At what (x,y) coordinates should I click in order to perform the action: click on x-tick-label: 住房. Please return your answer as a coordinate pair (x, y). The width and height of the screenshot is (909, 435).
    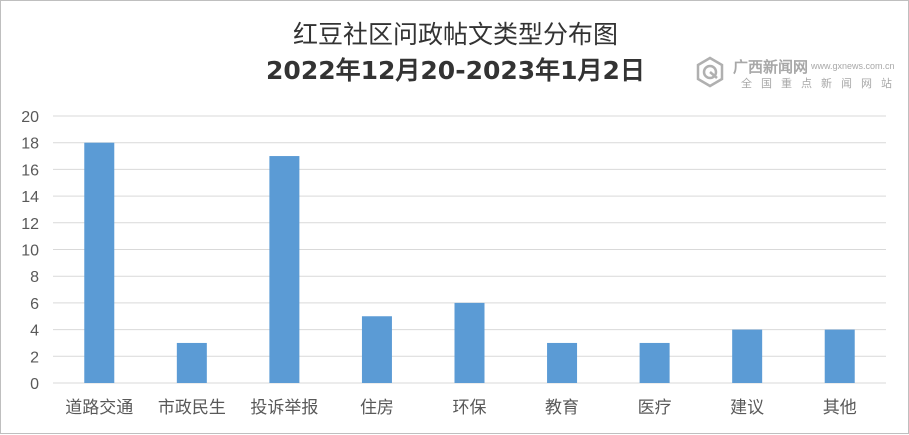
    Looking at the image, I should click on (377, 408).